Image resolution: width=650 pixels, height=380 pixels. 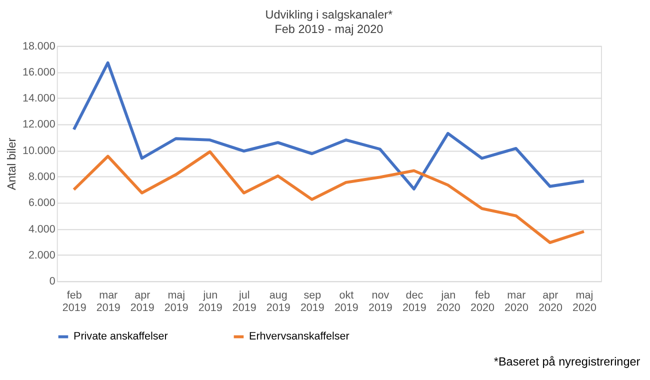 What do you see at coordinates (176, 301) in the screenshot?
I see `x-tick-label: maj 2019` at bounding box center [176, 301].